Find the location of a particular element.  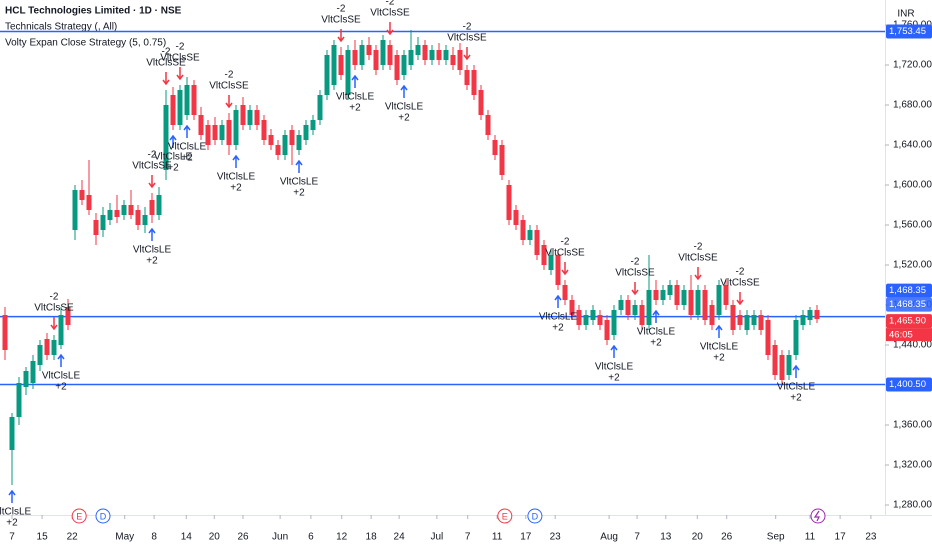

y-tick-label: 1,720.00 is located at coordinates (912, 65).